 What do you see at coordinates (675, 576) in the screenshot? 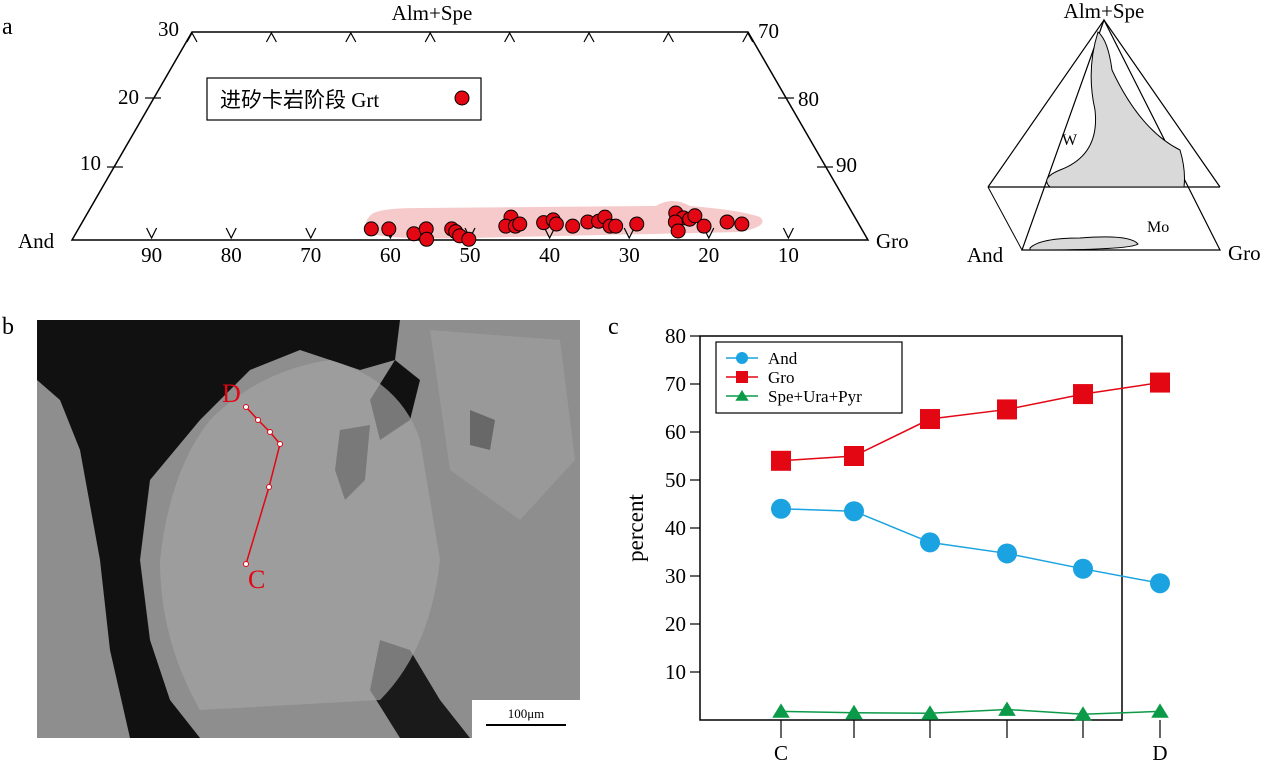
I see `y-tick-label: 30` at bounding box center [675, 576].